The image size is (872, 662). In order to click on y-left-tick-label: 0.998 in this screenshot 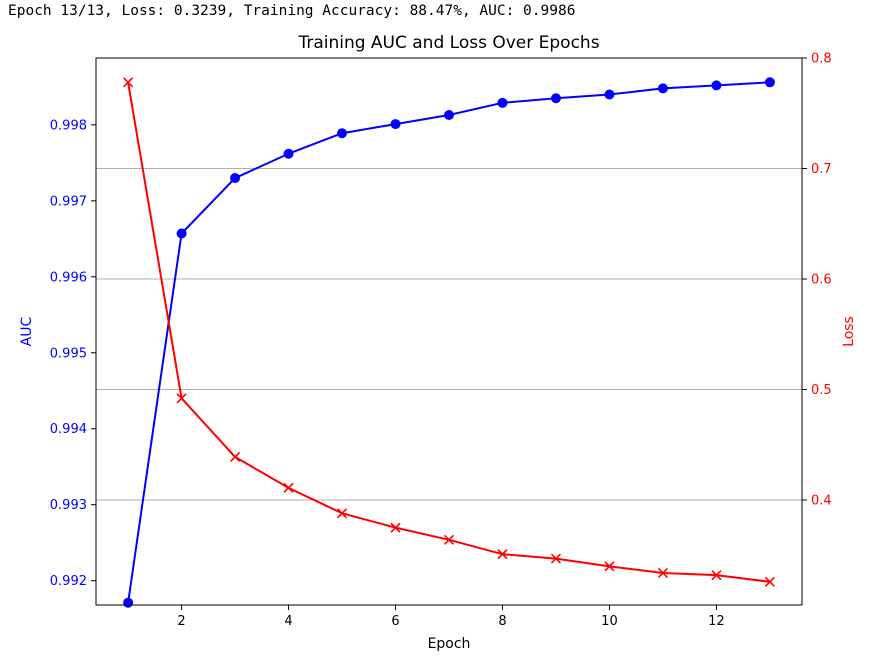, I will do `click(68, 125)`.